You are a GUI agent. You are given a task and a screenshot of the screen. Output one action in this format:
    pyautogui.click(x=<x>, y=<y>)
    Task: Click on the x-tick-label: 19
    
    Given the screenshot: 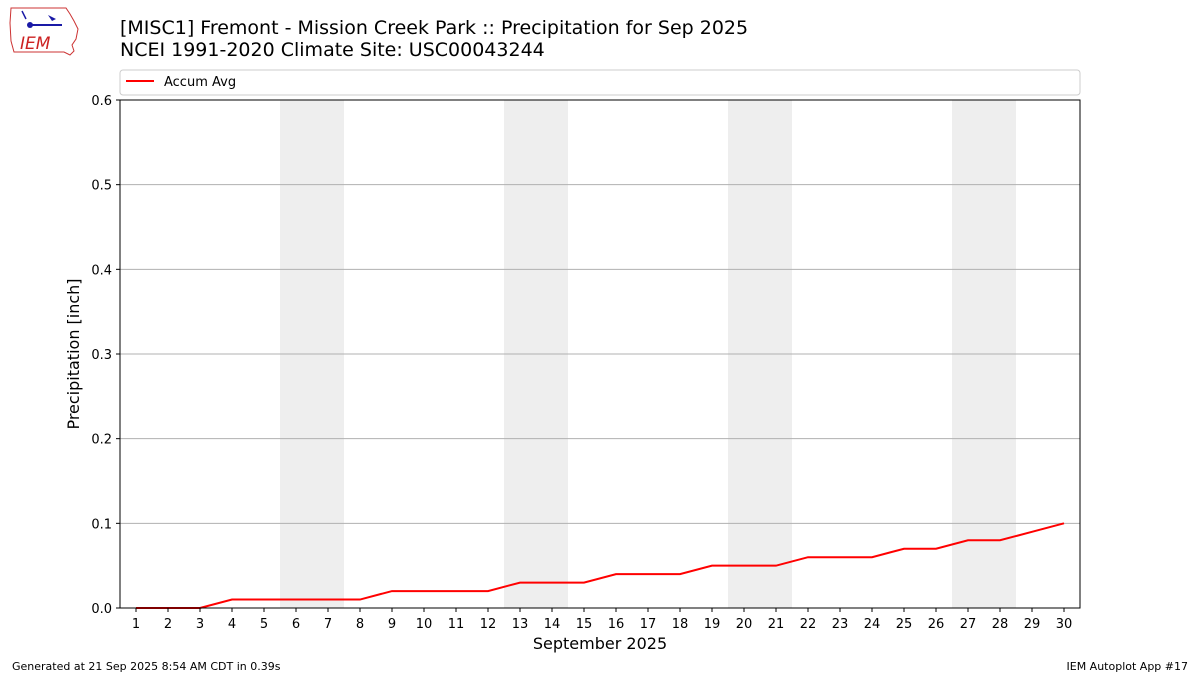 What is the action you would take?
    pyautogui.click(x=712, y=624)
    